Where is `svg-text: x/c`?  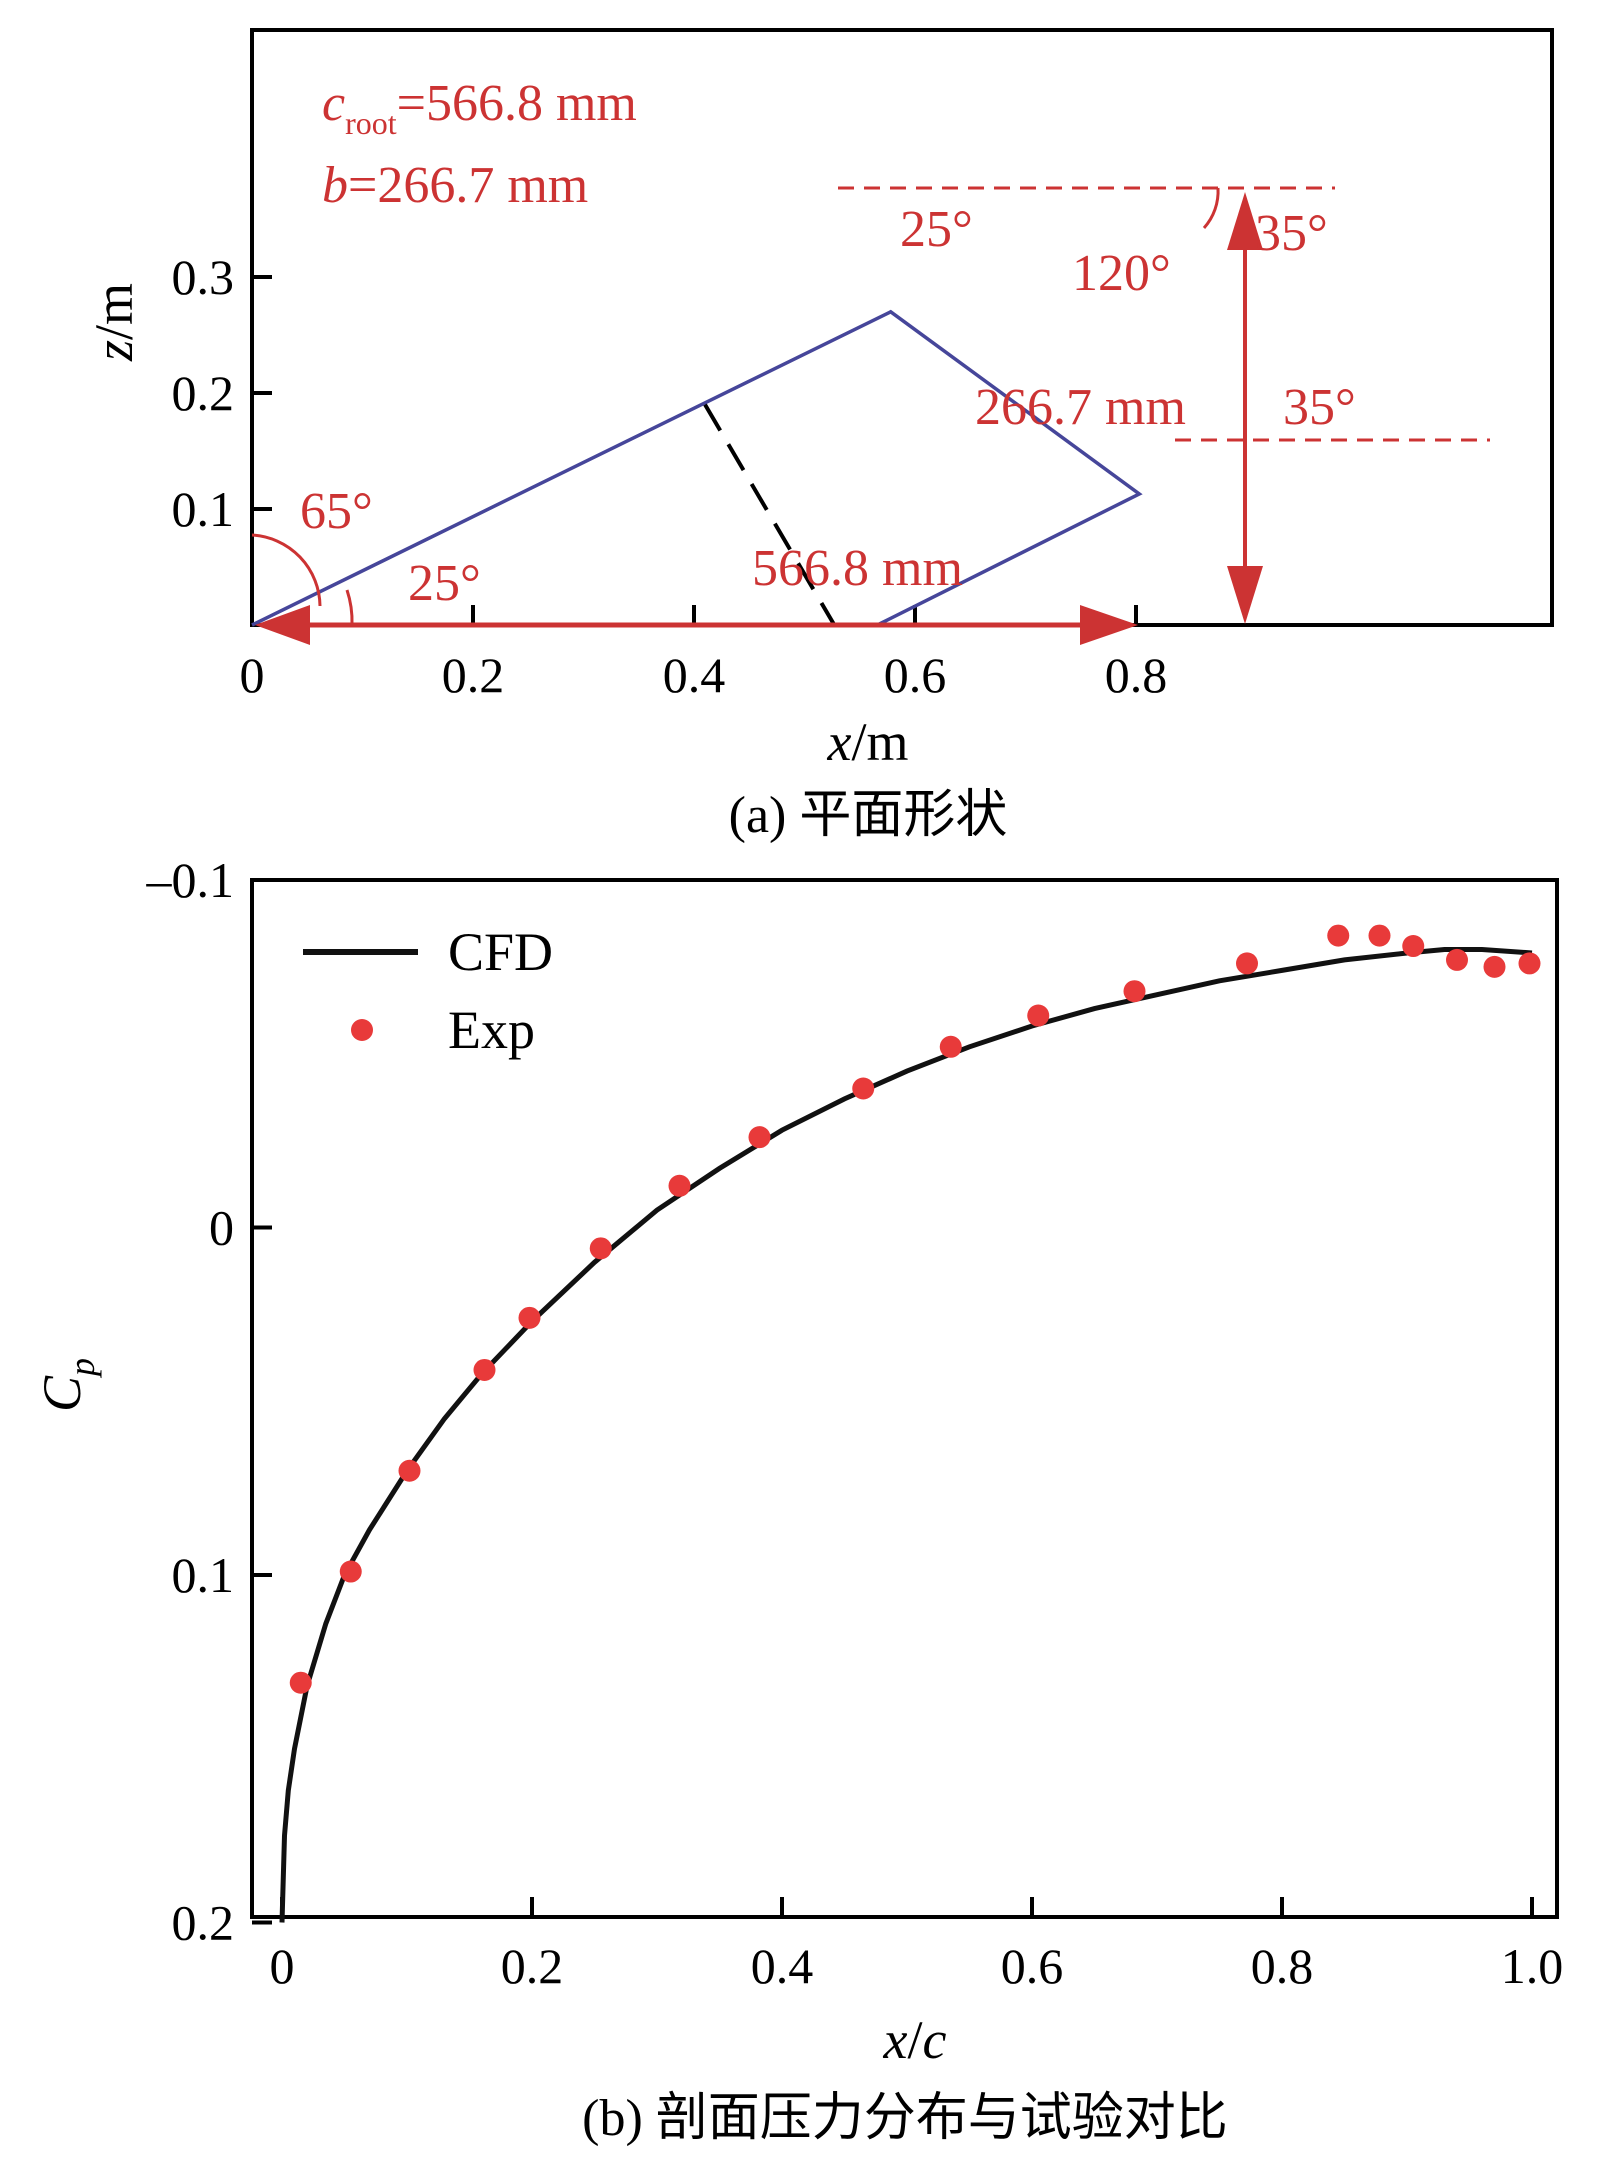
svg-text: x/c is located at coordinates (915, 2040).